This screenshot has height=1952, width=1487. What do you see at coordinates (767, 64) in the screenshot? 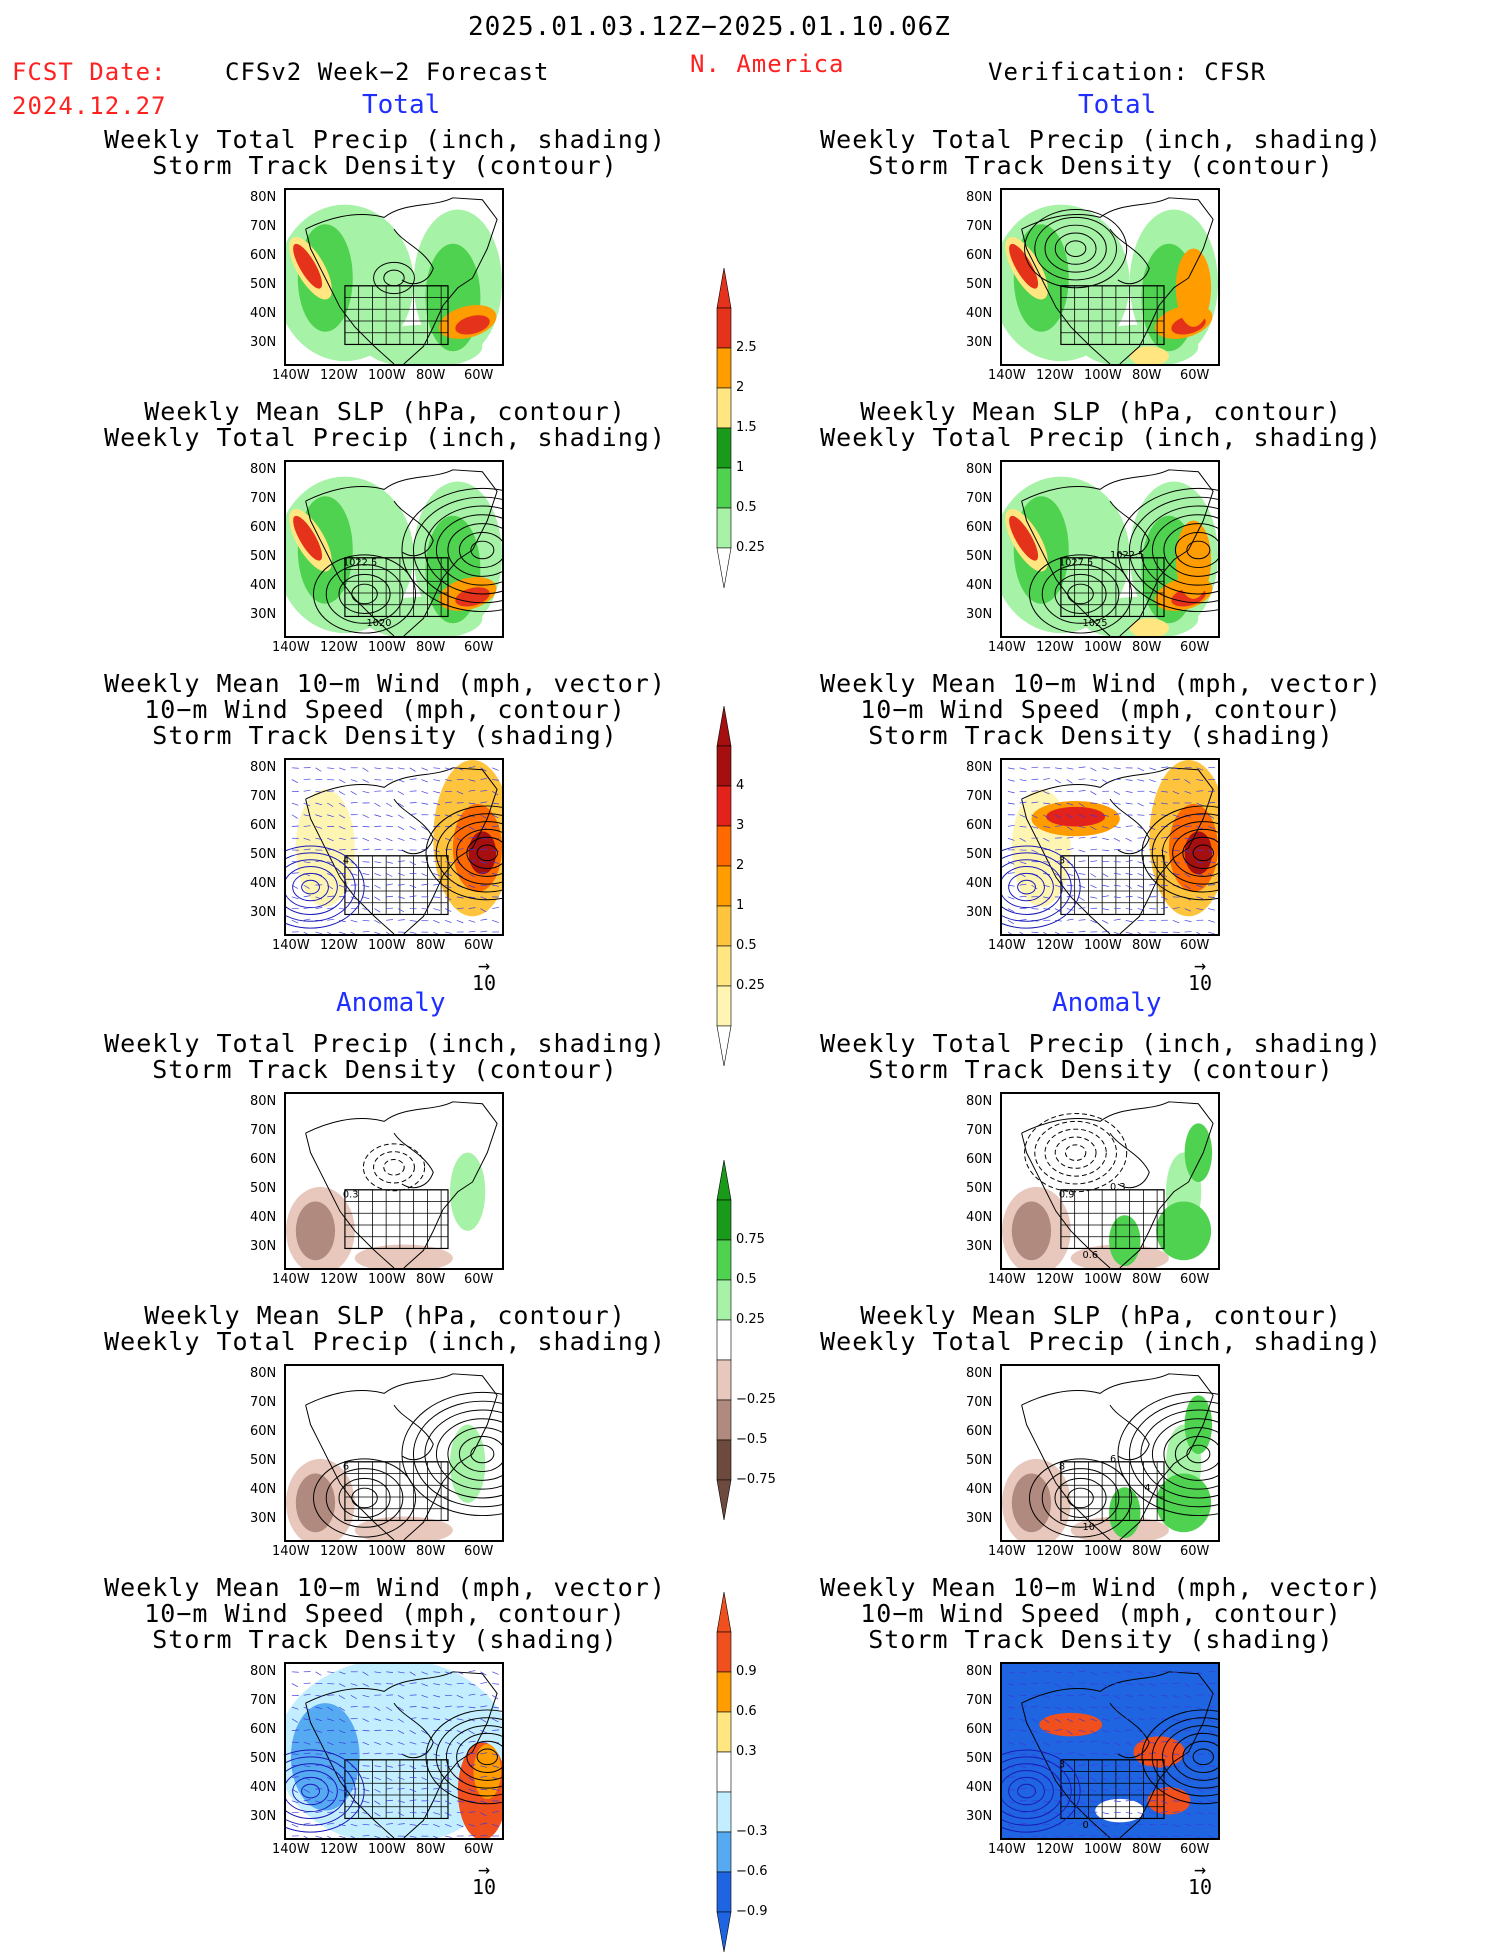
I see `region-title: N. America` at bounding box center [767, 64].